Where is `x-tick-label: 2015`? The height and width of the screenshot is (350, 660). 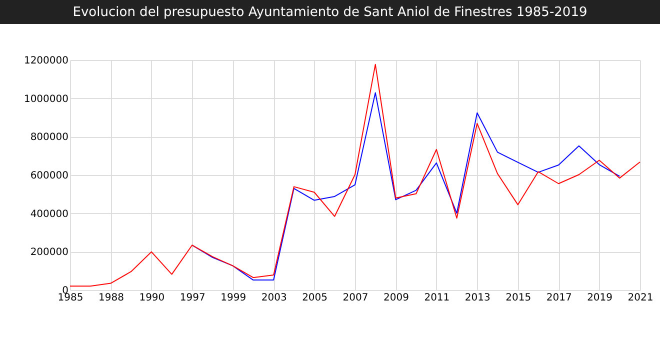
x-tick-label: 2015 is located at coordinates (519, 298).